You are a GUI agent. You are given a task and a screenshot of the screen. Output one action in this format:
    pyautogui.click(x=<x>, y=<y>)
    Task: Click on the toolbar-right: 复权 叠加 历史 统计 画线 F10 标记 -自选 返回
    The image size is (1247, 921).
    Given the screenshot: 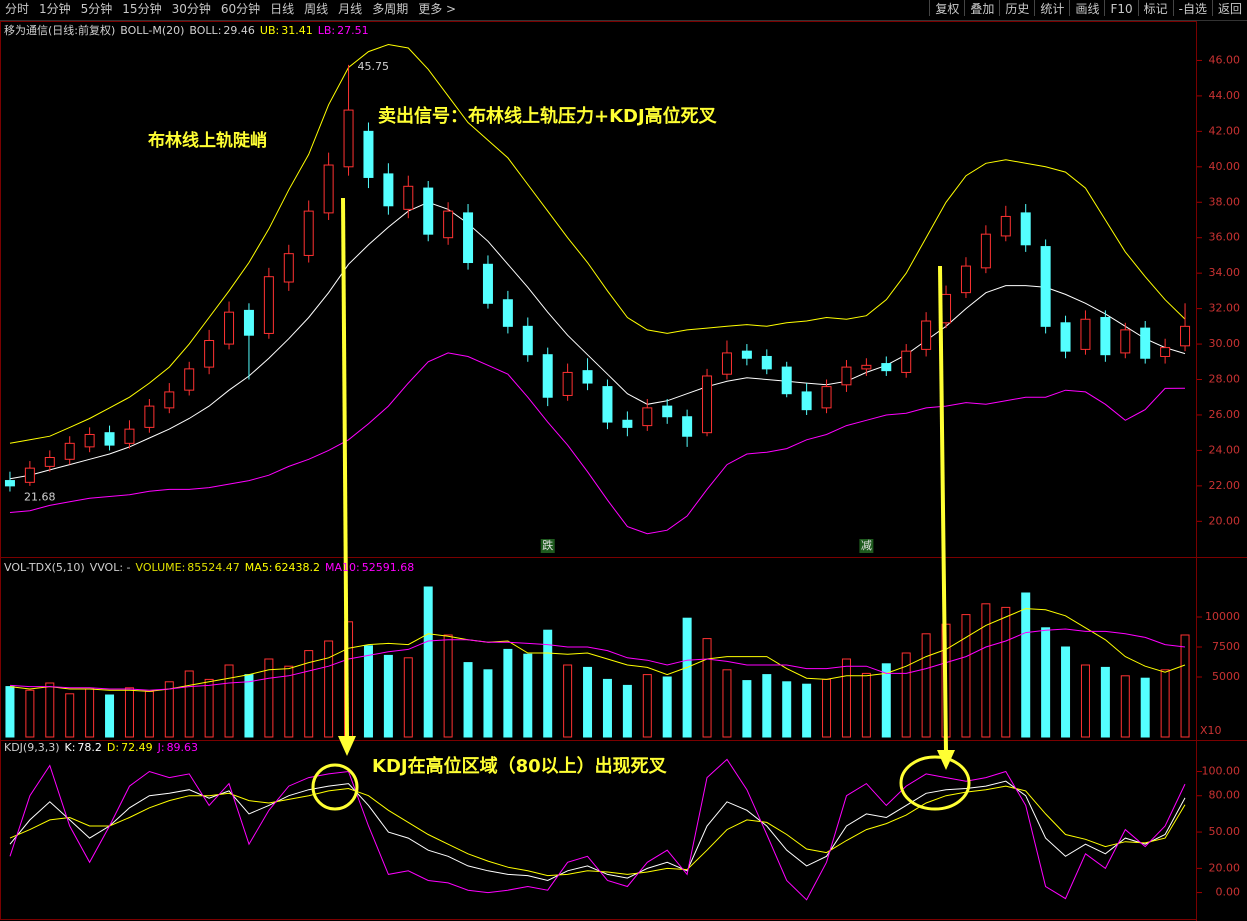 What is the action you would take?
    pyautogui.click(x=1088, y=10)
    